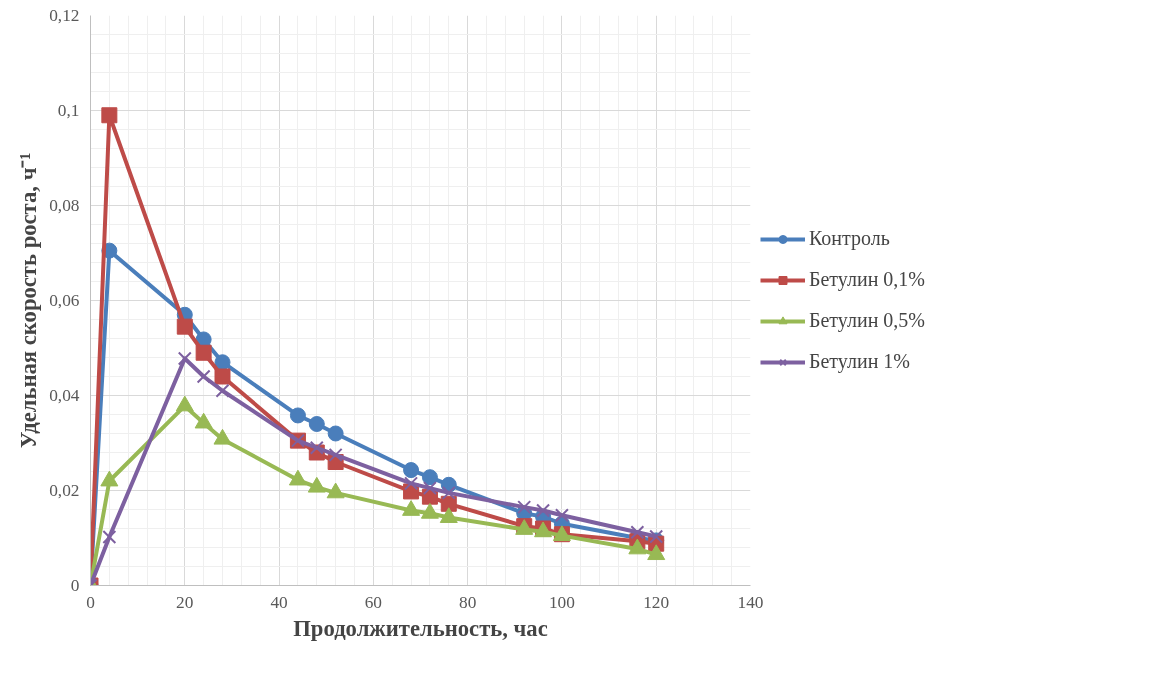 This screenshot has width=1167, height=687. What do you see at coordinates (64, 15) in the screenshot?
I see `y-tick-label: 0,12` at bounding box center [64, 15].